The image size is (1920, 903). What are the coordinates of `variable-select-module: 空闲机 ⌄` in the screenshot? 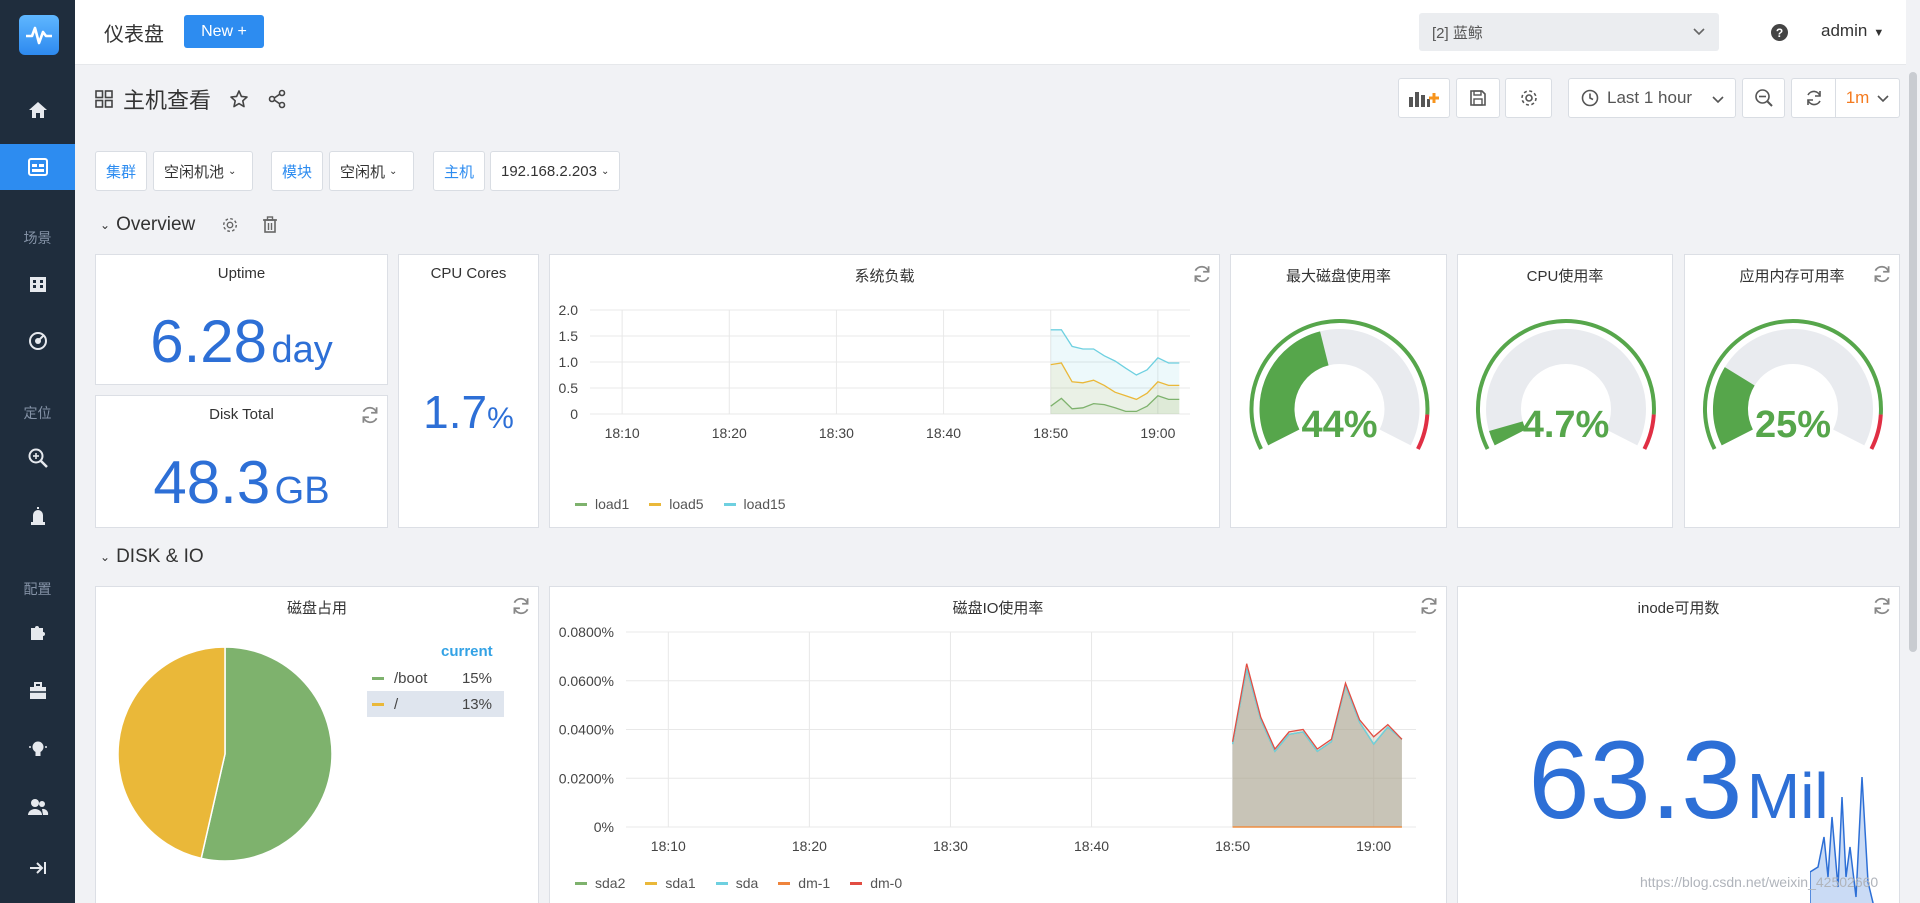 It's located at (371, 171).